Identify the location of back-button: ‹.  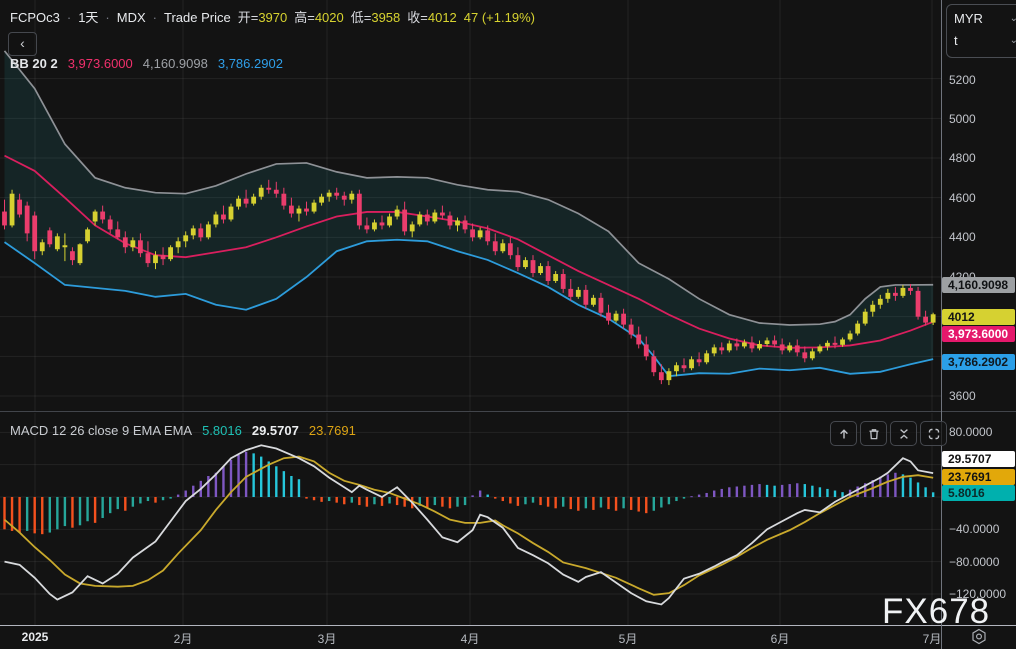
(22, 44).